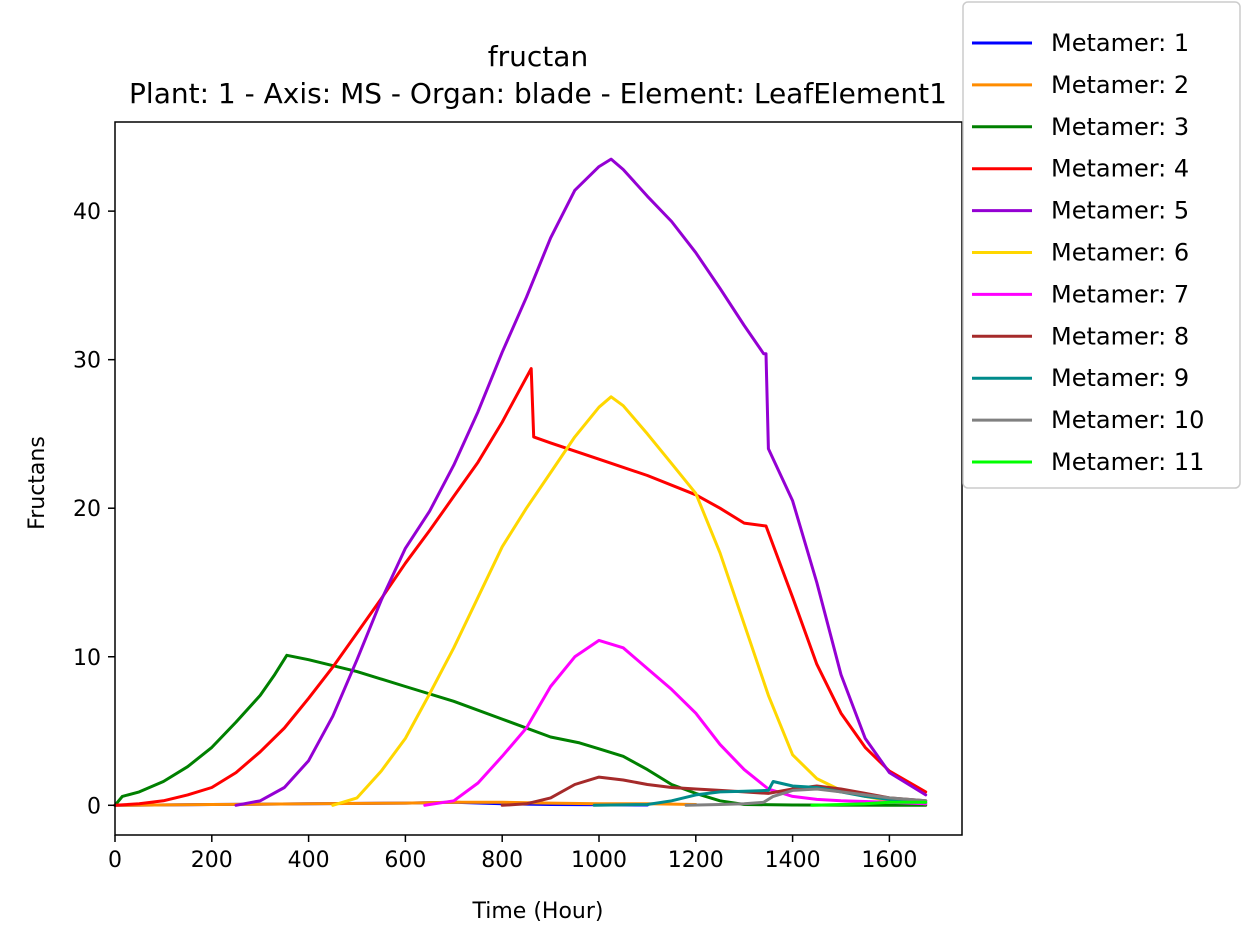  I want to click on legend-label-metamer-6: Metamer: 6, so click(1120, 253).